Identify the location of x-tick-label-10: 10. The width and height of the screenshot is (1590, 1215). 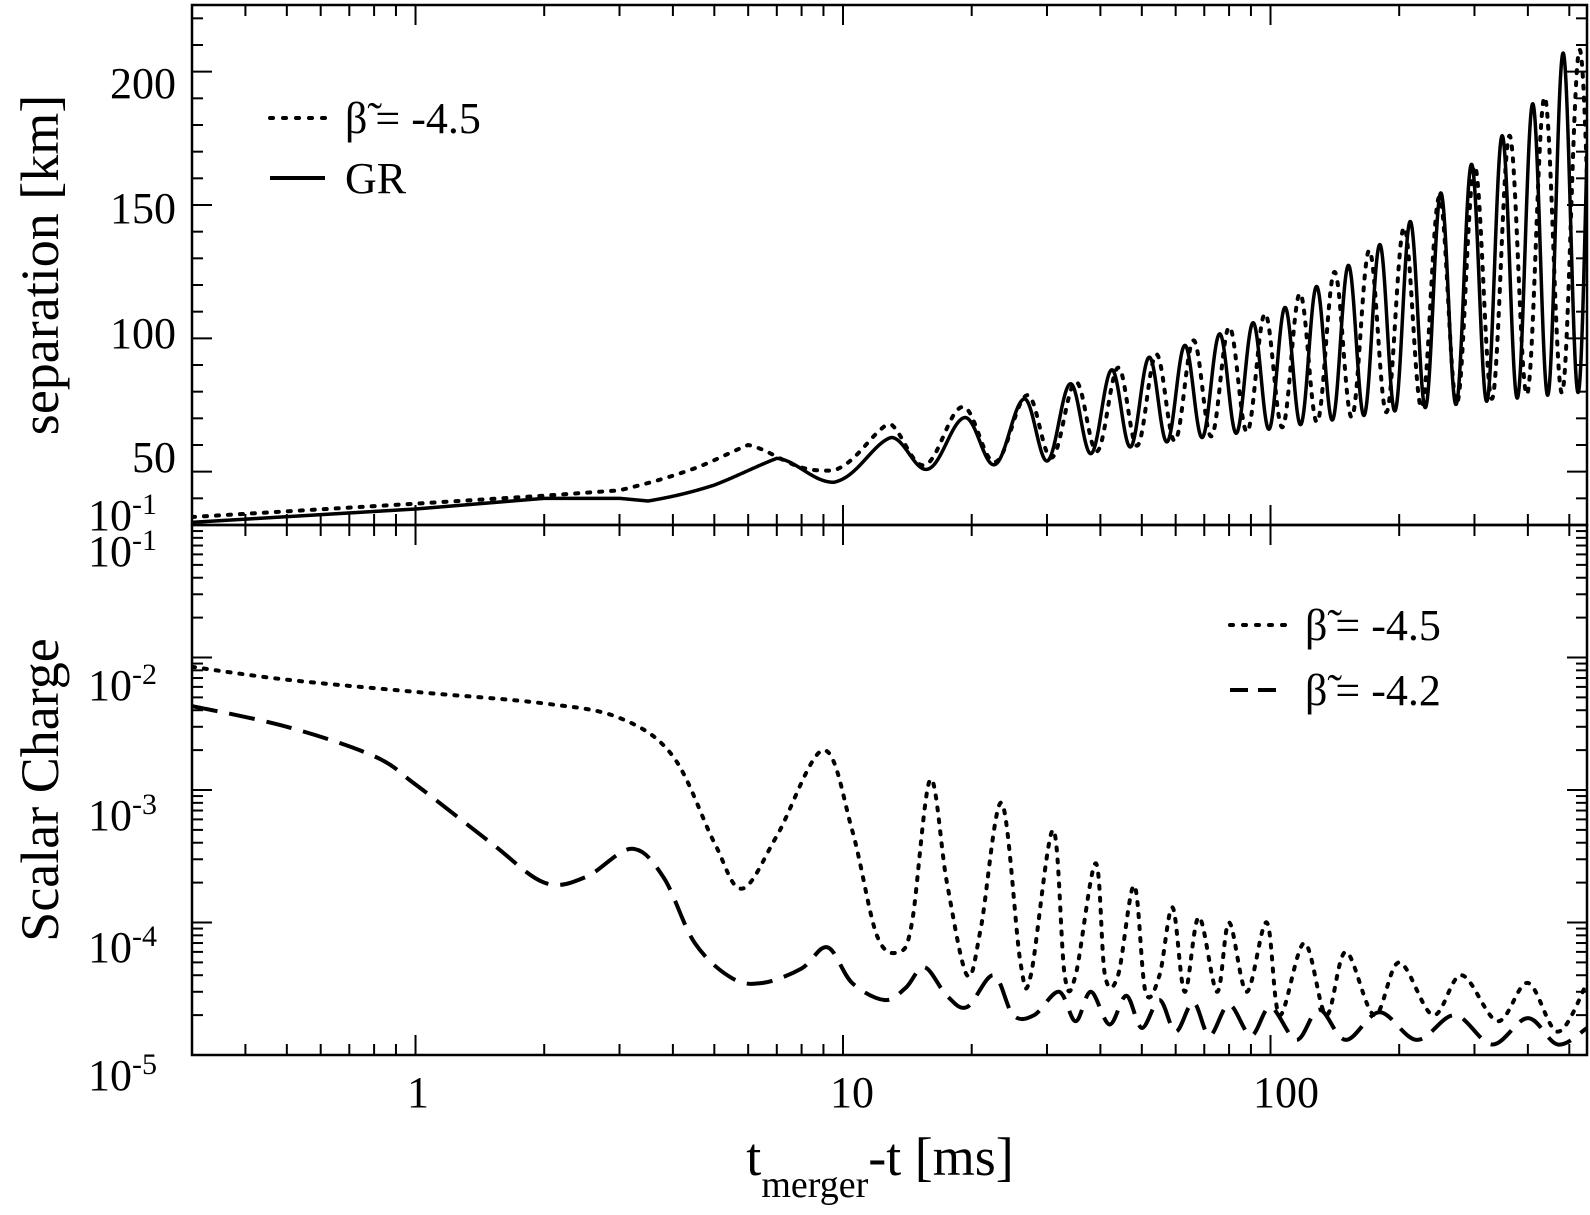
(852, 1092).